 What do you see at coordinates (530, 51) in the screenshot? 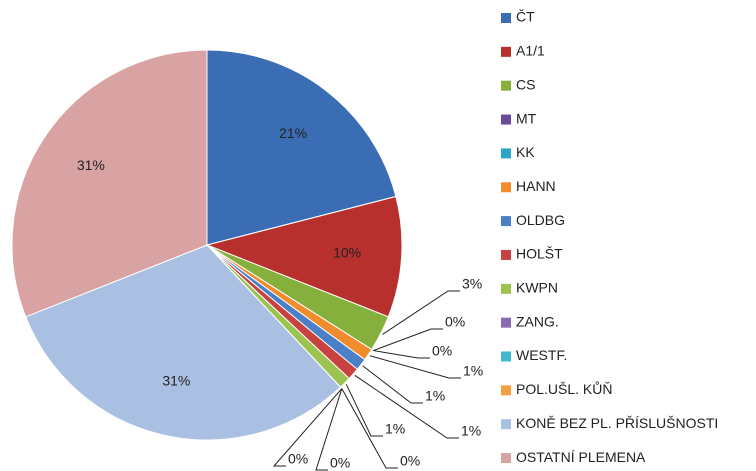
I see `legend-label: A1/1` at bounding box center [530, 51].